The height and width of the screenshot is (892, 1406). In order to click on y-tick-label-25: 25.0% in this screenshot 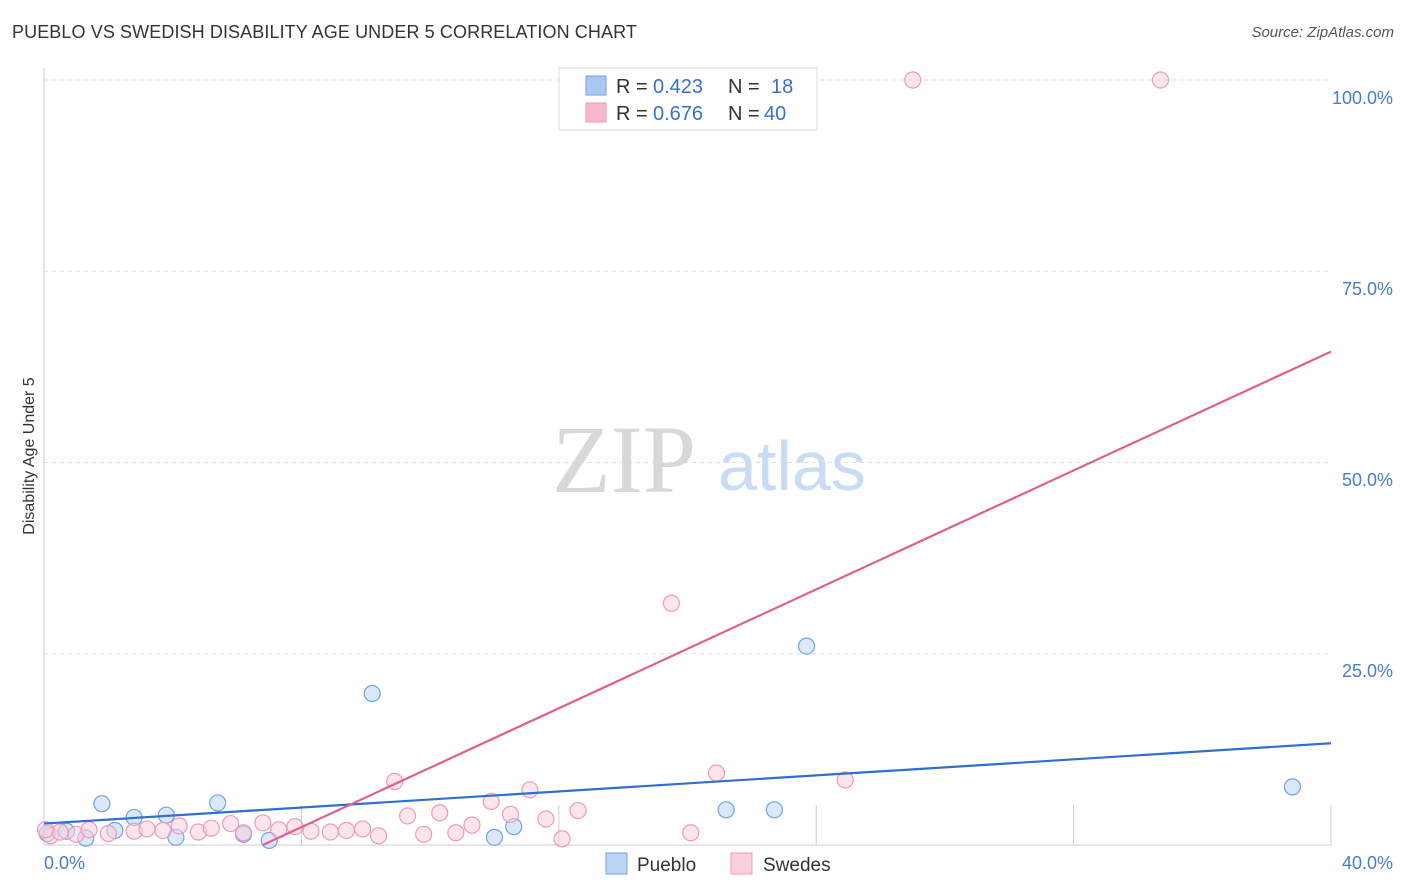, I will do `click(1367, 671)`.